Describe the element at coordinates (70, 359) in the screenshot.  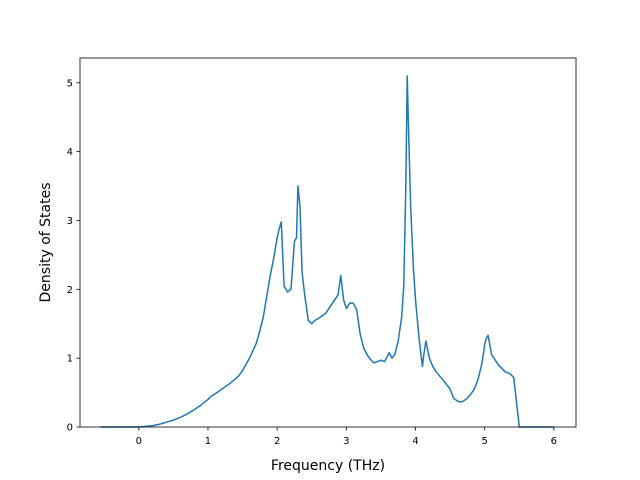
I see `y-tick-label: 1` at that location.